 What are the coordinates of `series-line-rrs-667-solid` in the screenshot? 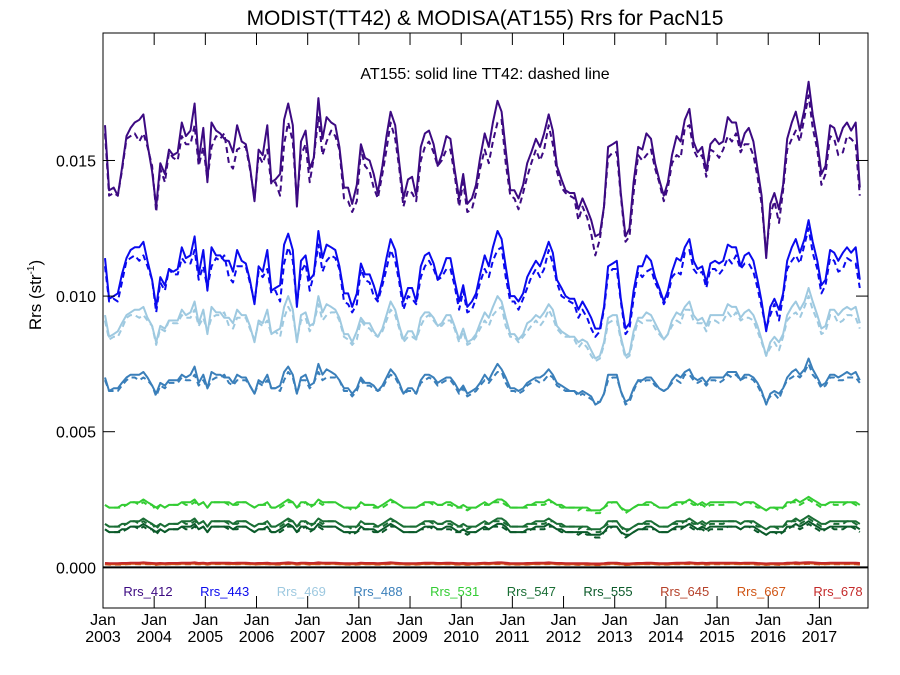 It's located at (482, 564).